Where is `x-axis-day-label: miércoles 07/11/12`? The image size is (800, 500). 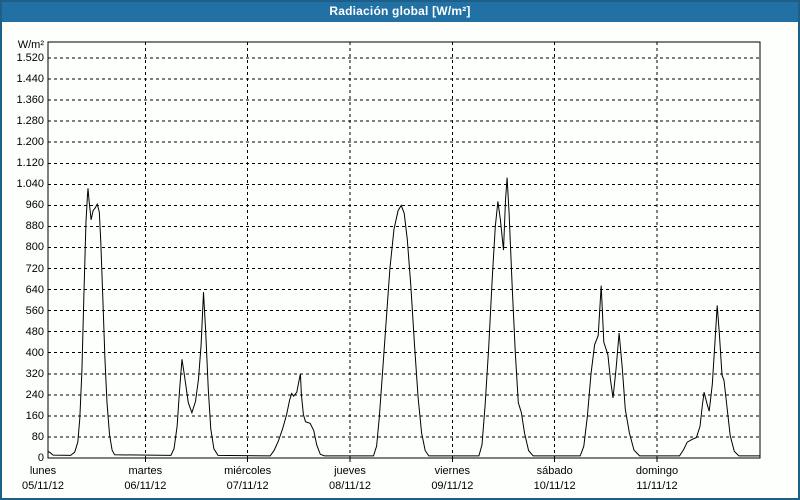 x-axis-day-label: miércoles 07/11/12 is located at coordinates (248, 479).